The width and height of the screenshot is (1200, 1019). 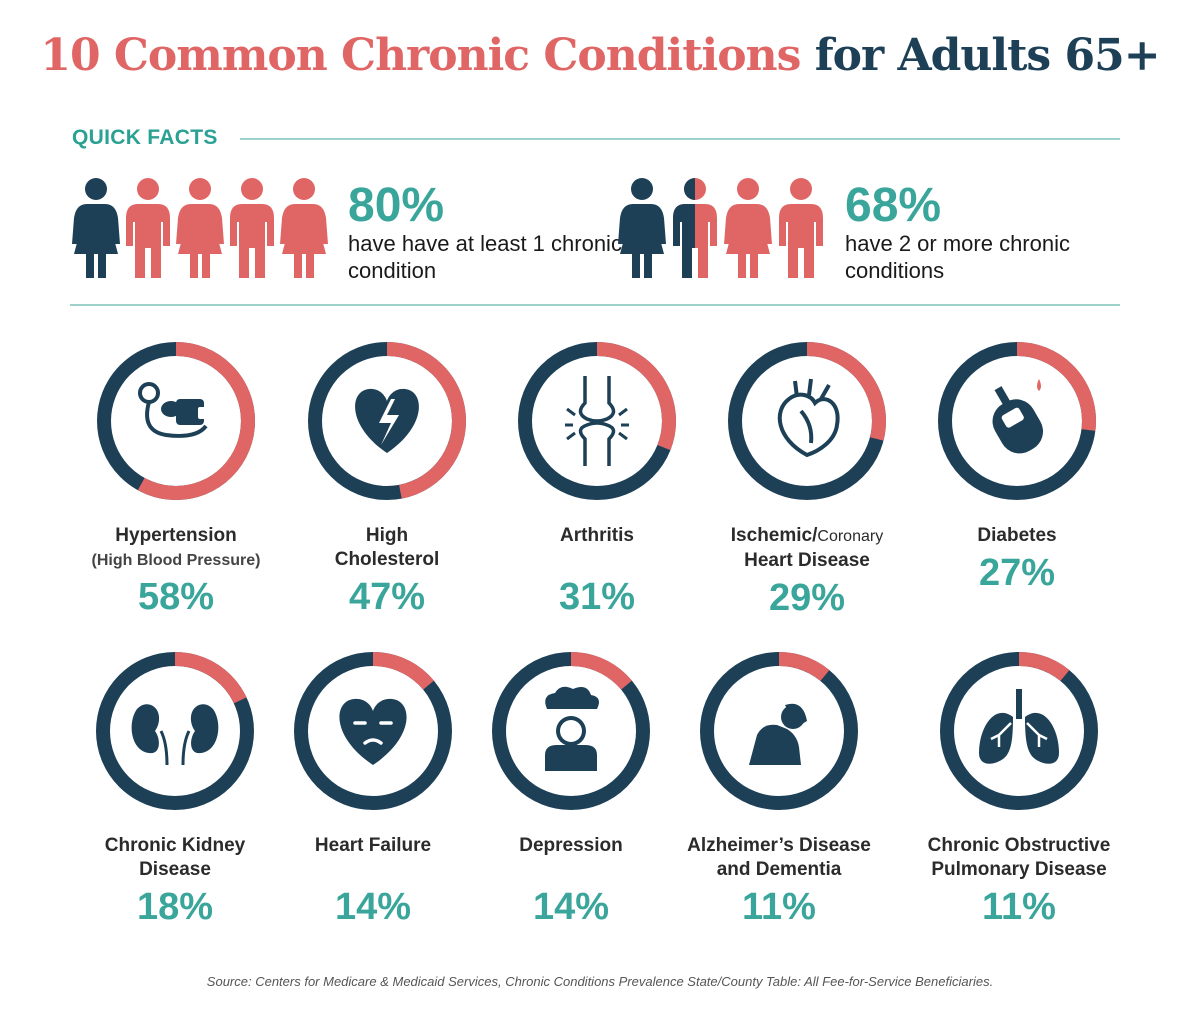 I want to click on condition-label-line1: High, so click(x=387, y=535).